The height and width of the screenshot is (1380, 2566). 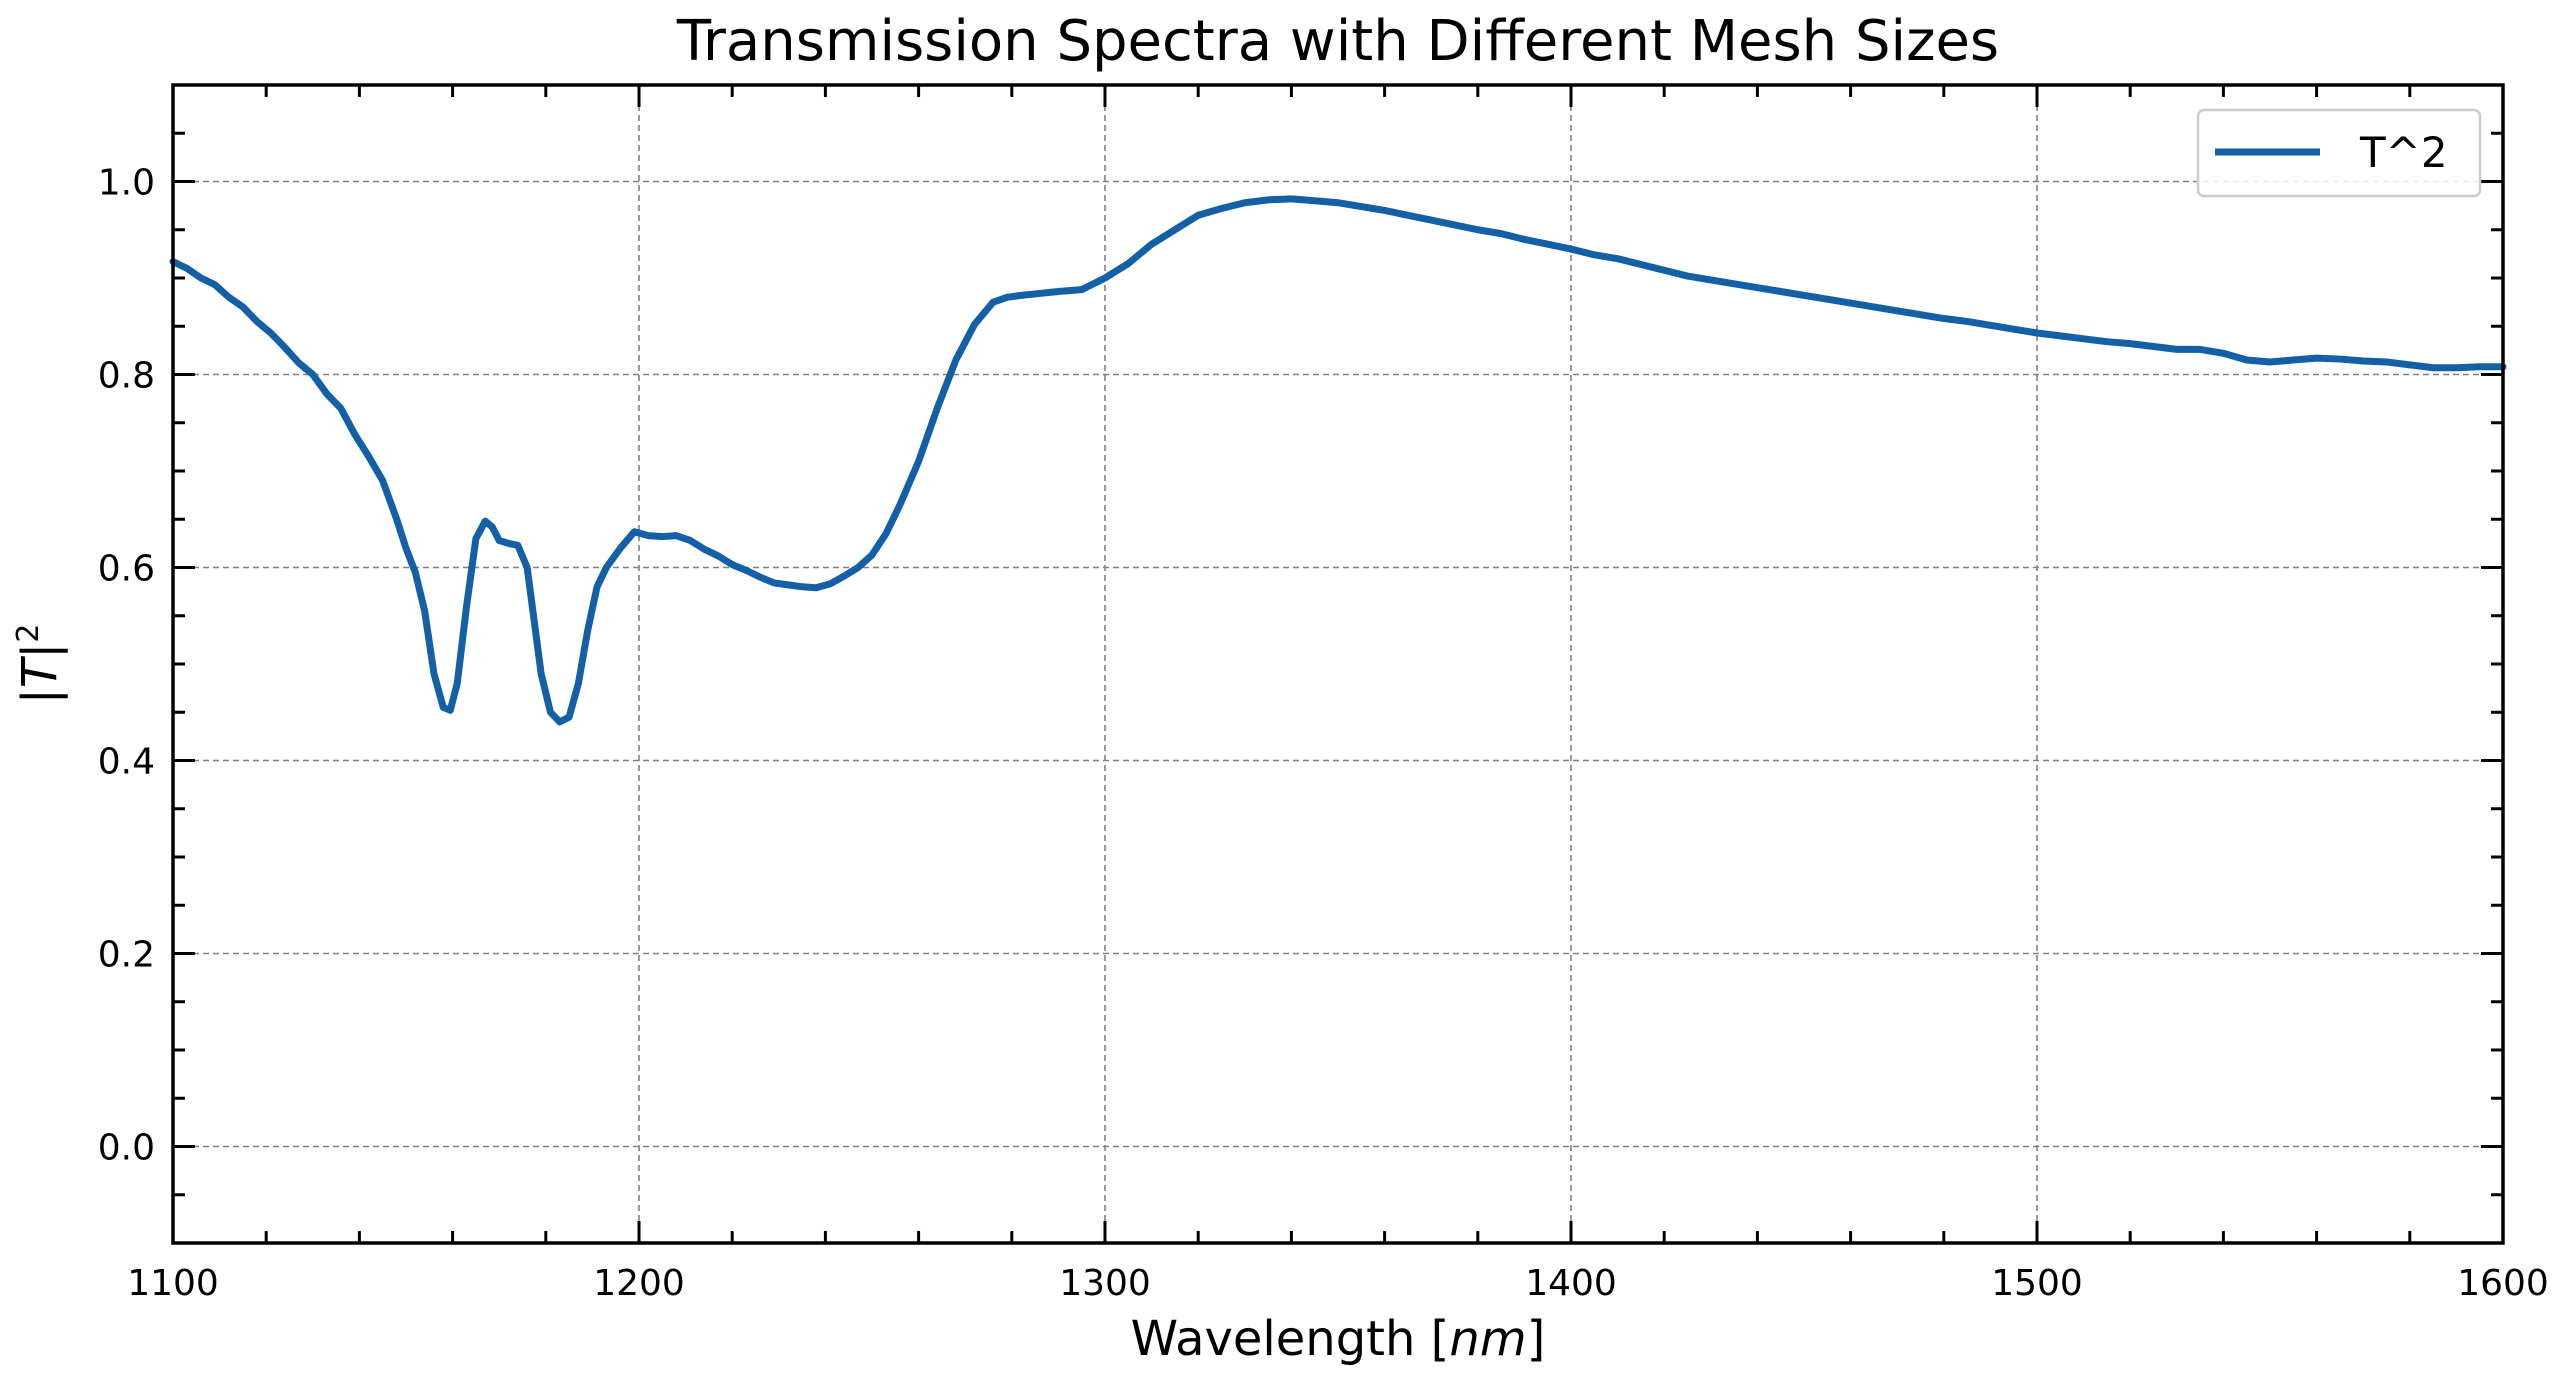 What do you see at coordinates (1571, 1283) in the screenshot?
I see `x-tick-label: 1400` at bounding box center [1571, 1283].